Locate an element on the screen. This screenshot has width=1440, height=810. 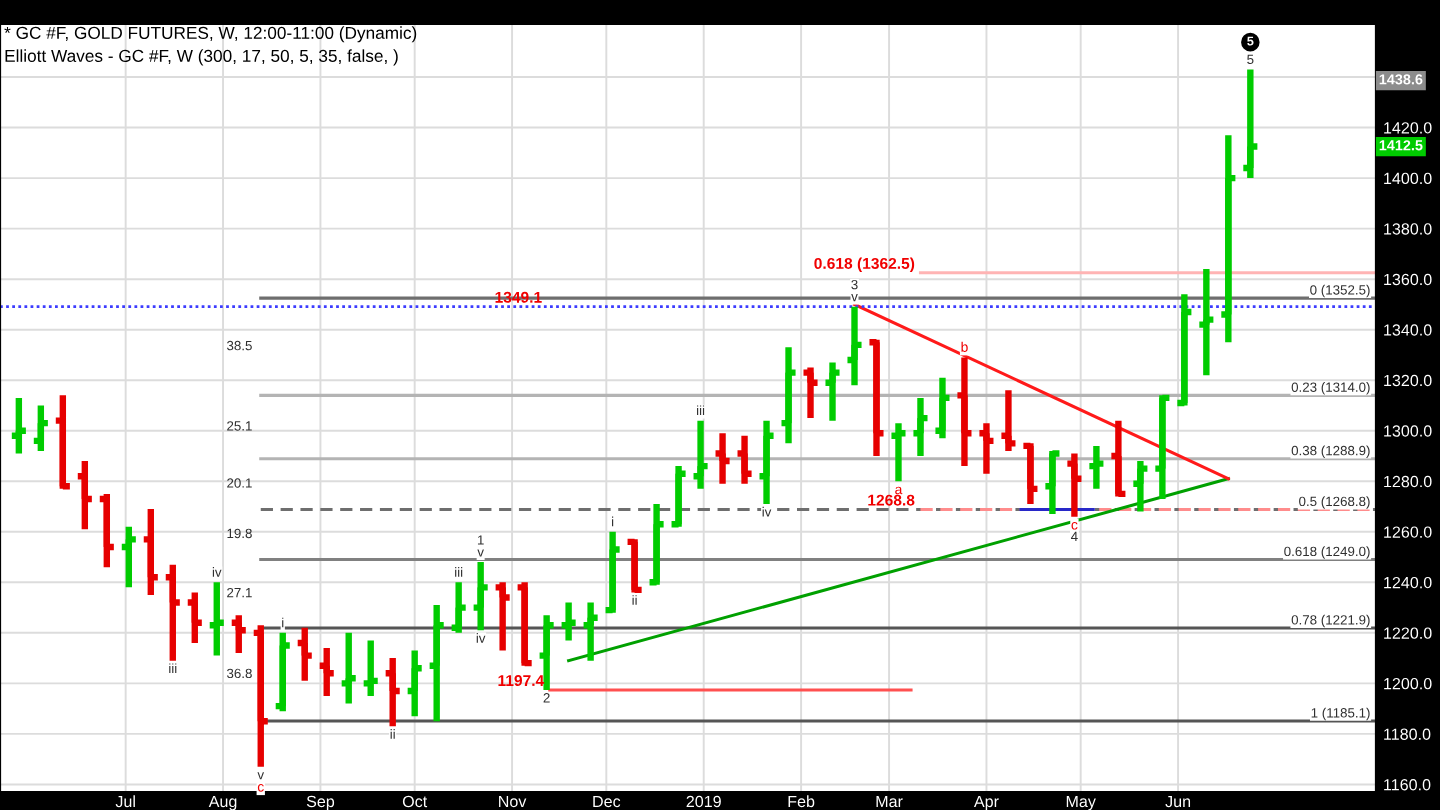
x-tick-label: 2019 is located at coordinates (703, 801).